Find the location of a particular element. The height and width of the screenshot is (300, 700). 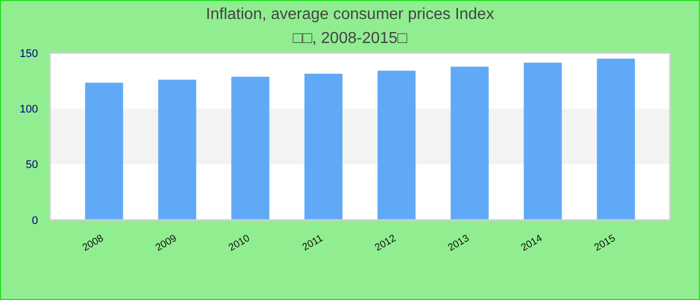

y-tick-label: 50 is located at coordinates (32, 165).